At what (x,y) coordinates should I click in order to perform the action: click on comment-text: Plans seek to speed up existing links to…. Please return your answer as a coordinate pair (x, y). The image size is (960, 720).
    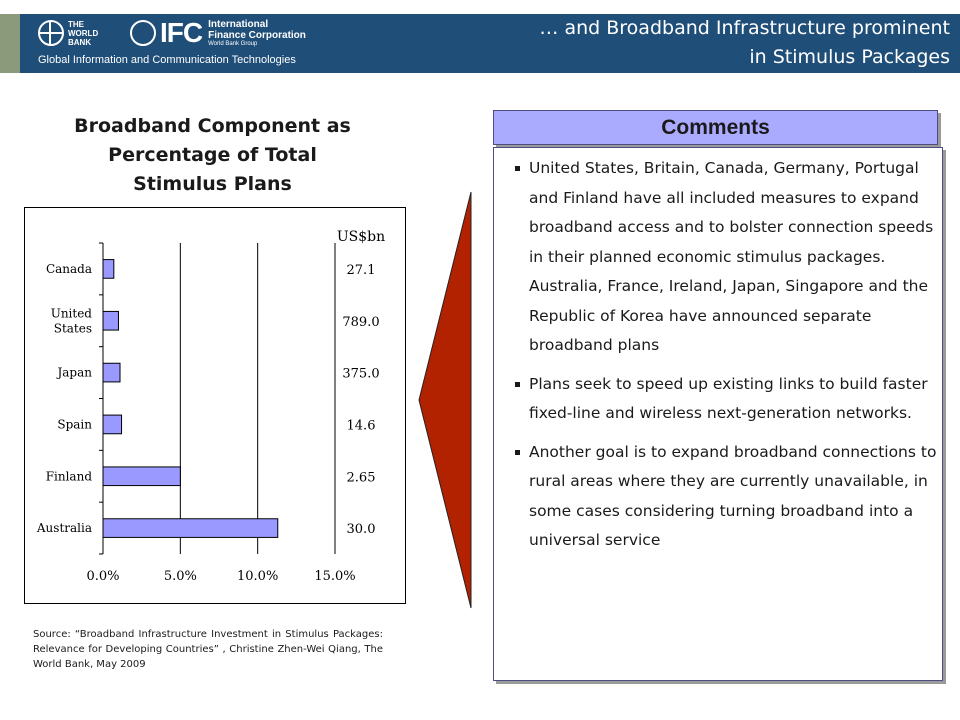
    Looking at the image, I should click on (728, 398).